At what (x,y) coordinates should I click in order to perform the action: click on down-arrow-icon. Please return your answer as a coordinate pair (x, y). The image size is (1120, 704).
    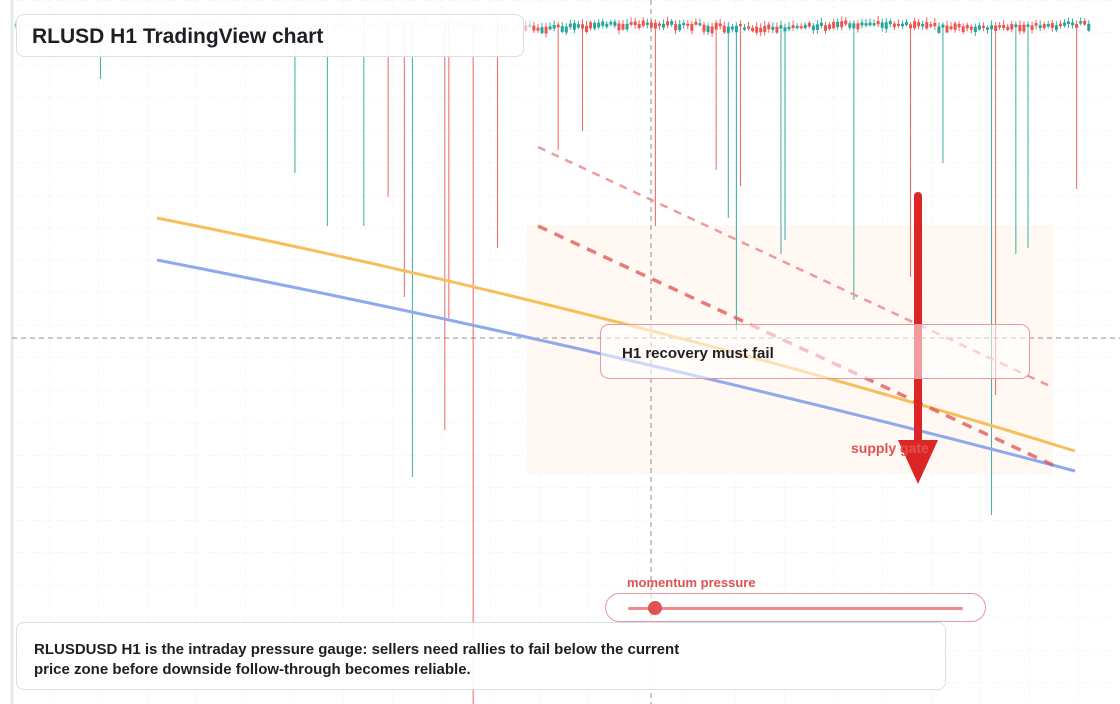
    Looking at the image, I should click on (918, 462).